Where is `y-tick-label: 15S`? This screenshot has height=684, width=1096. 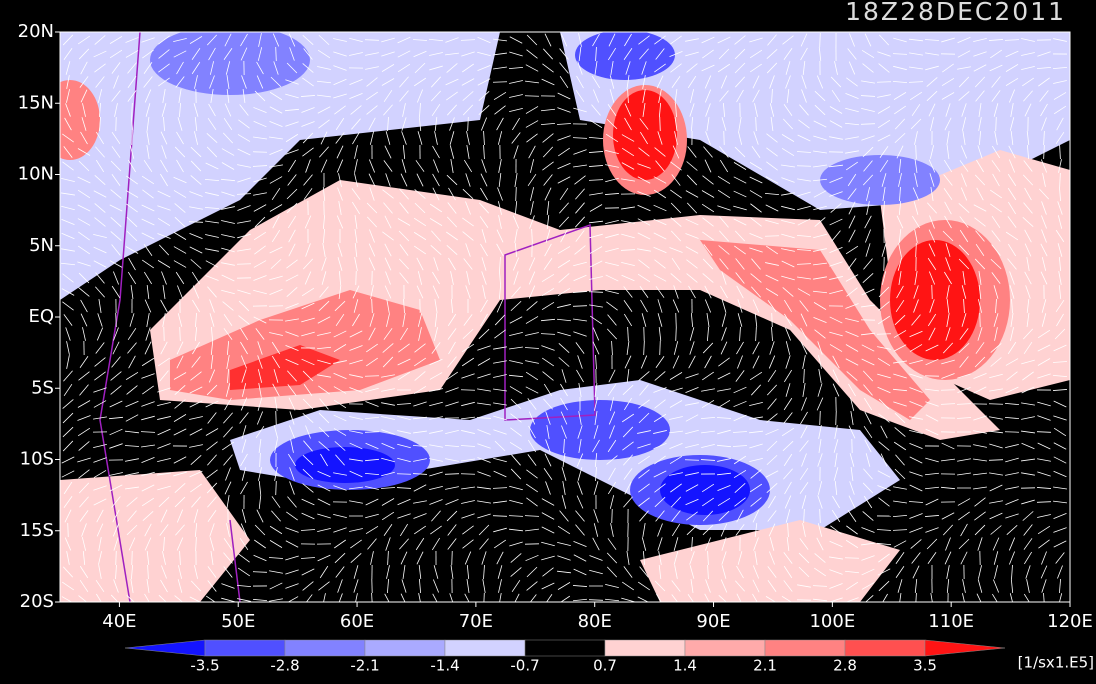
y-tick-label: 15S is located at coordinates (37, 530).